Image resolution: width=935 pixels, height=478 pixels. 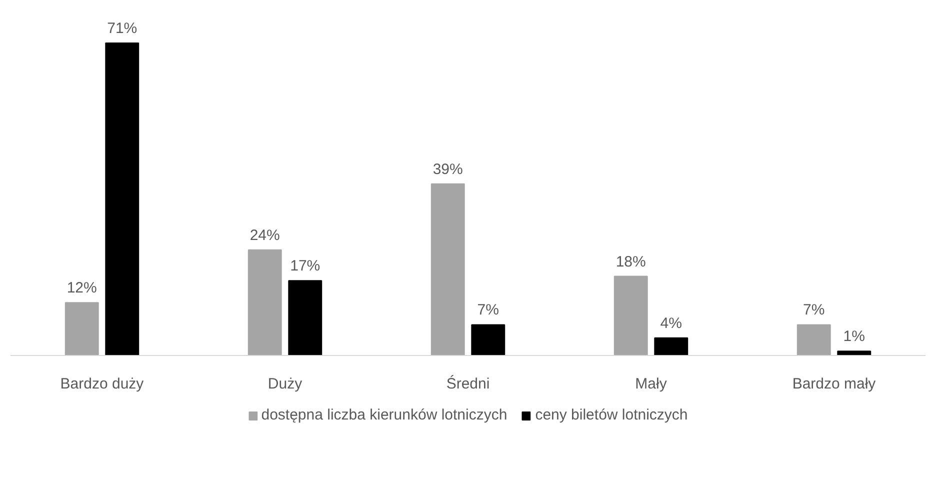 What do you see at coordinates (611, 415) in the screenshot?
I see `legend-label: ceny biletów lotniczych` at bounding box center [611, 415].